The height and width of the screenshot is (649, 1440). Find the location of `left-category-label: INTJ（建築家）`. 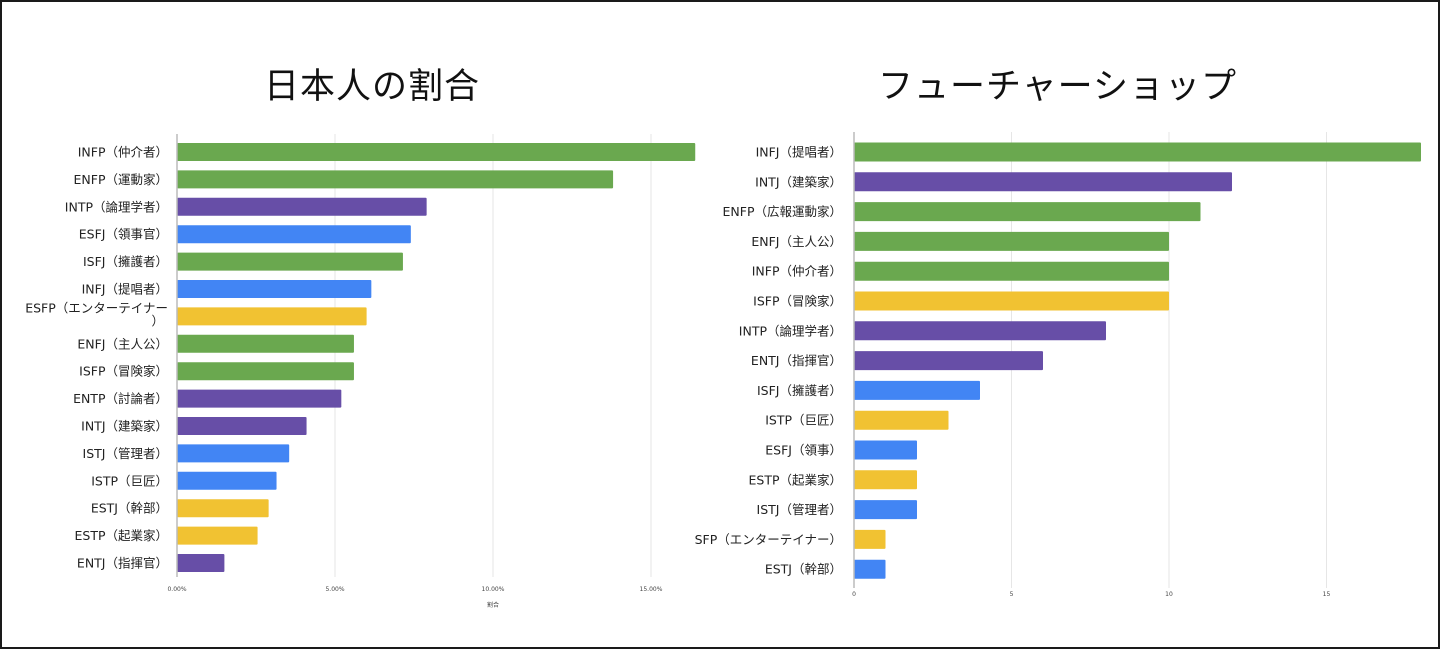

left-category-label: INTJ（建築家） is located at coordinates (124, 426).